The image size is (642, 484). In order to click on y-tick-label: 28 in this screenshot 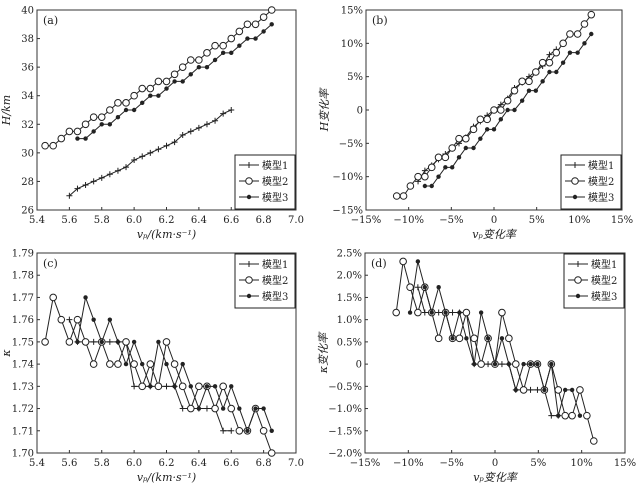, I will do `click(27, 182)`.